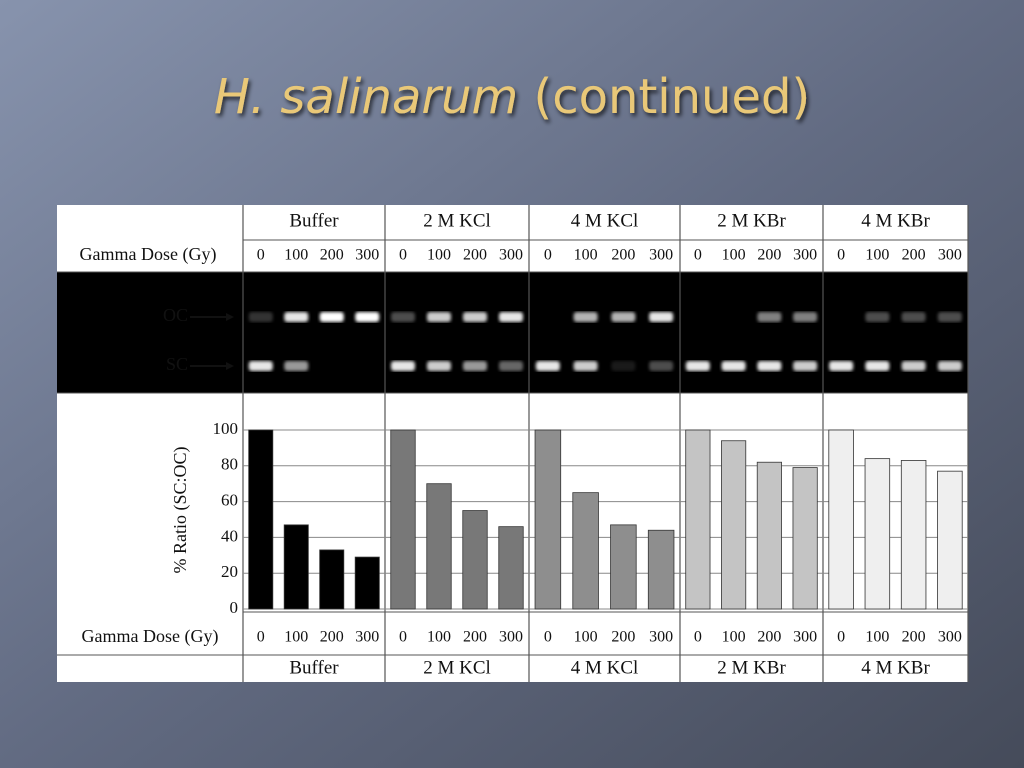 This screenshot has height=768, width=1024. I want to click on group-label: 4 M KCl, so click(605, 220).